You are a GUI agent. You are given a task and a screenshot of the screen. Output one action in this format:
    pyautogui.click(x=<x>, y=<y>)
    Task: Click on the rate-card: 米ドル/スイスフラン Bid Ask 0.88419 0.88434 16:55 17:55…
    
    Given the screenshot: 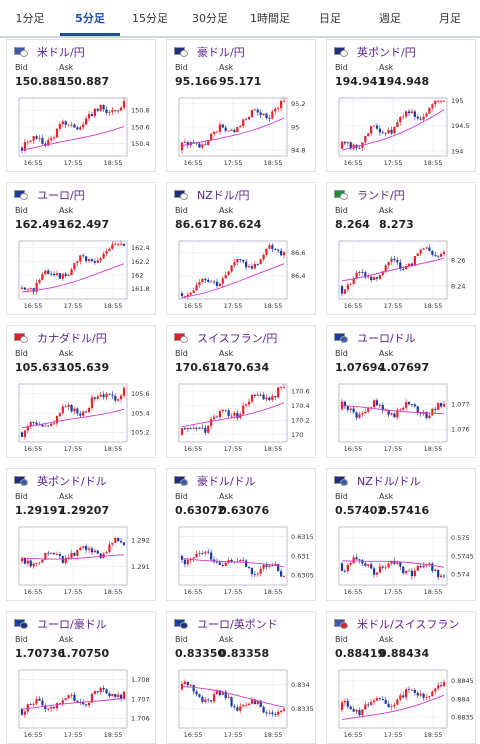 What is the action you would take?
    pyautogui.click(x=401, y=677)
    